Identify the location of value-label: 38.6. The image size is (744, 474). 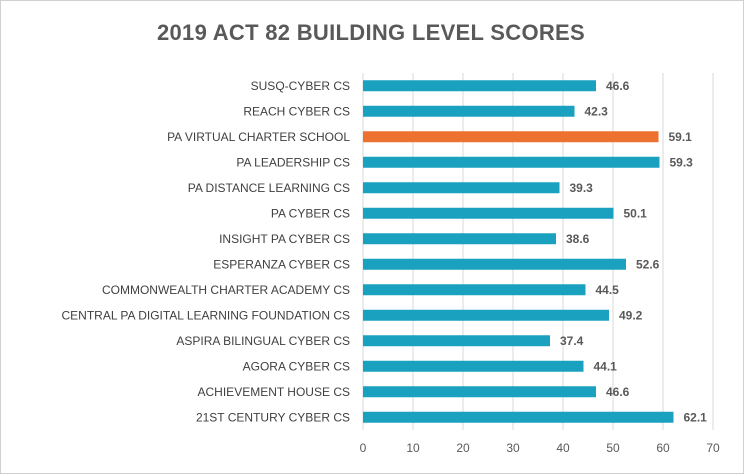
(578, 239).